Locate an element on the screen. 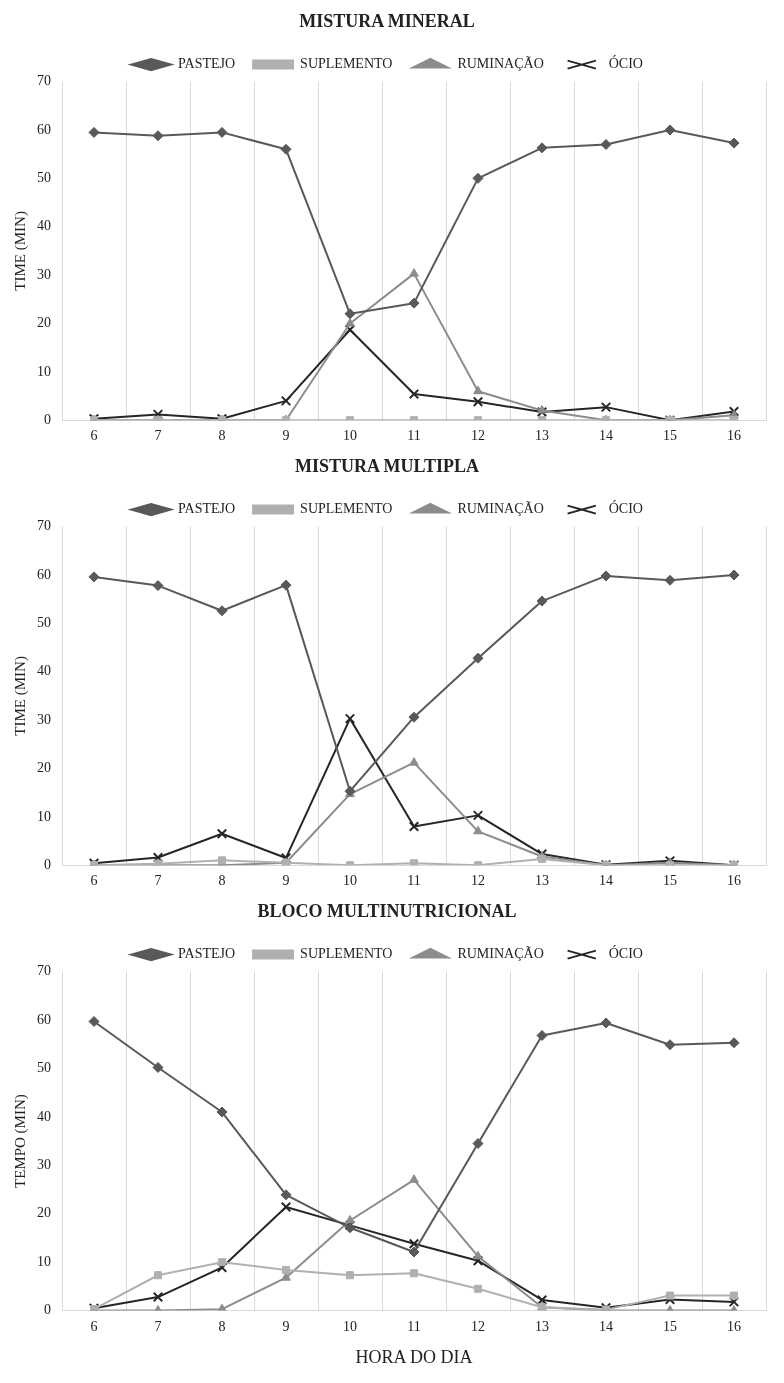  y-axis-title: TEMPO (MIN) is located at coordinates (20, 1141).